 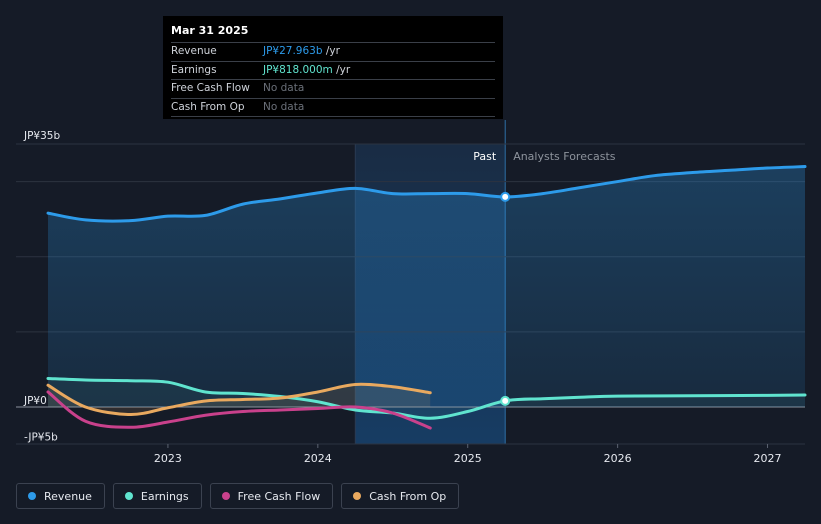 What do you see at coordinates (208, 106) in the screenshot?
I see `tooltip-label: Cash From Op` at bounding box center [208, 106].